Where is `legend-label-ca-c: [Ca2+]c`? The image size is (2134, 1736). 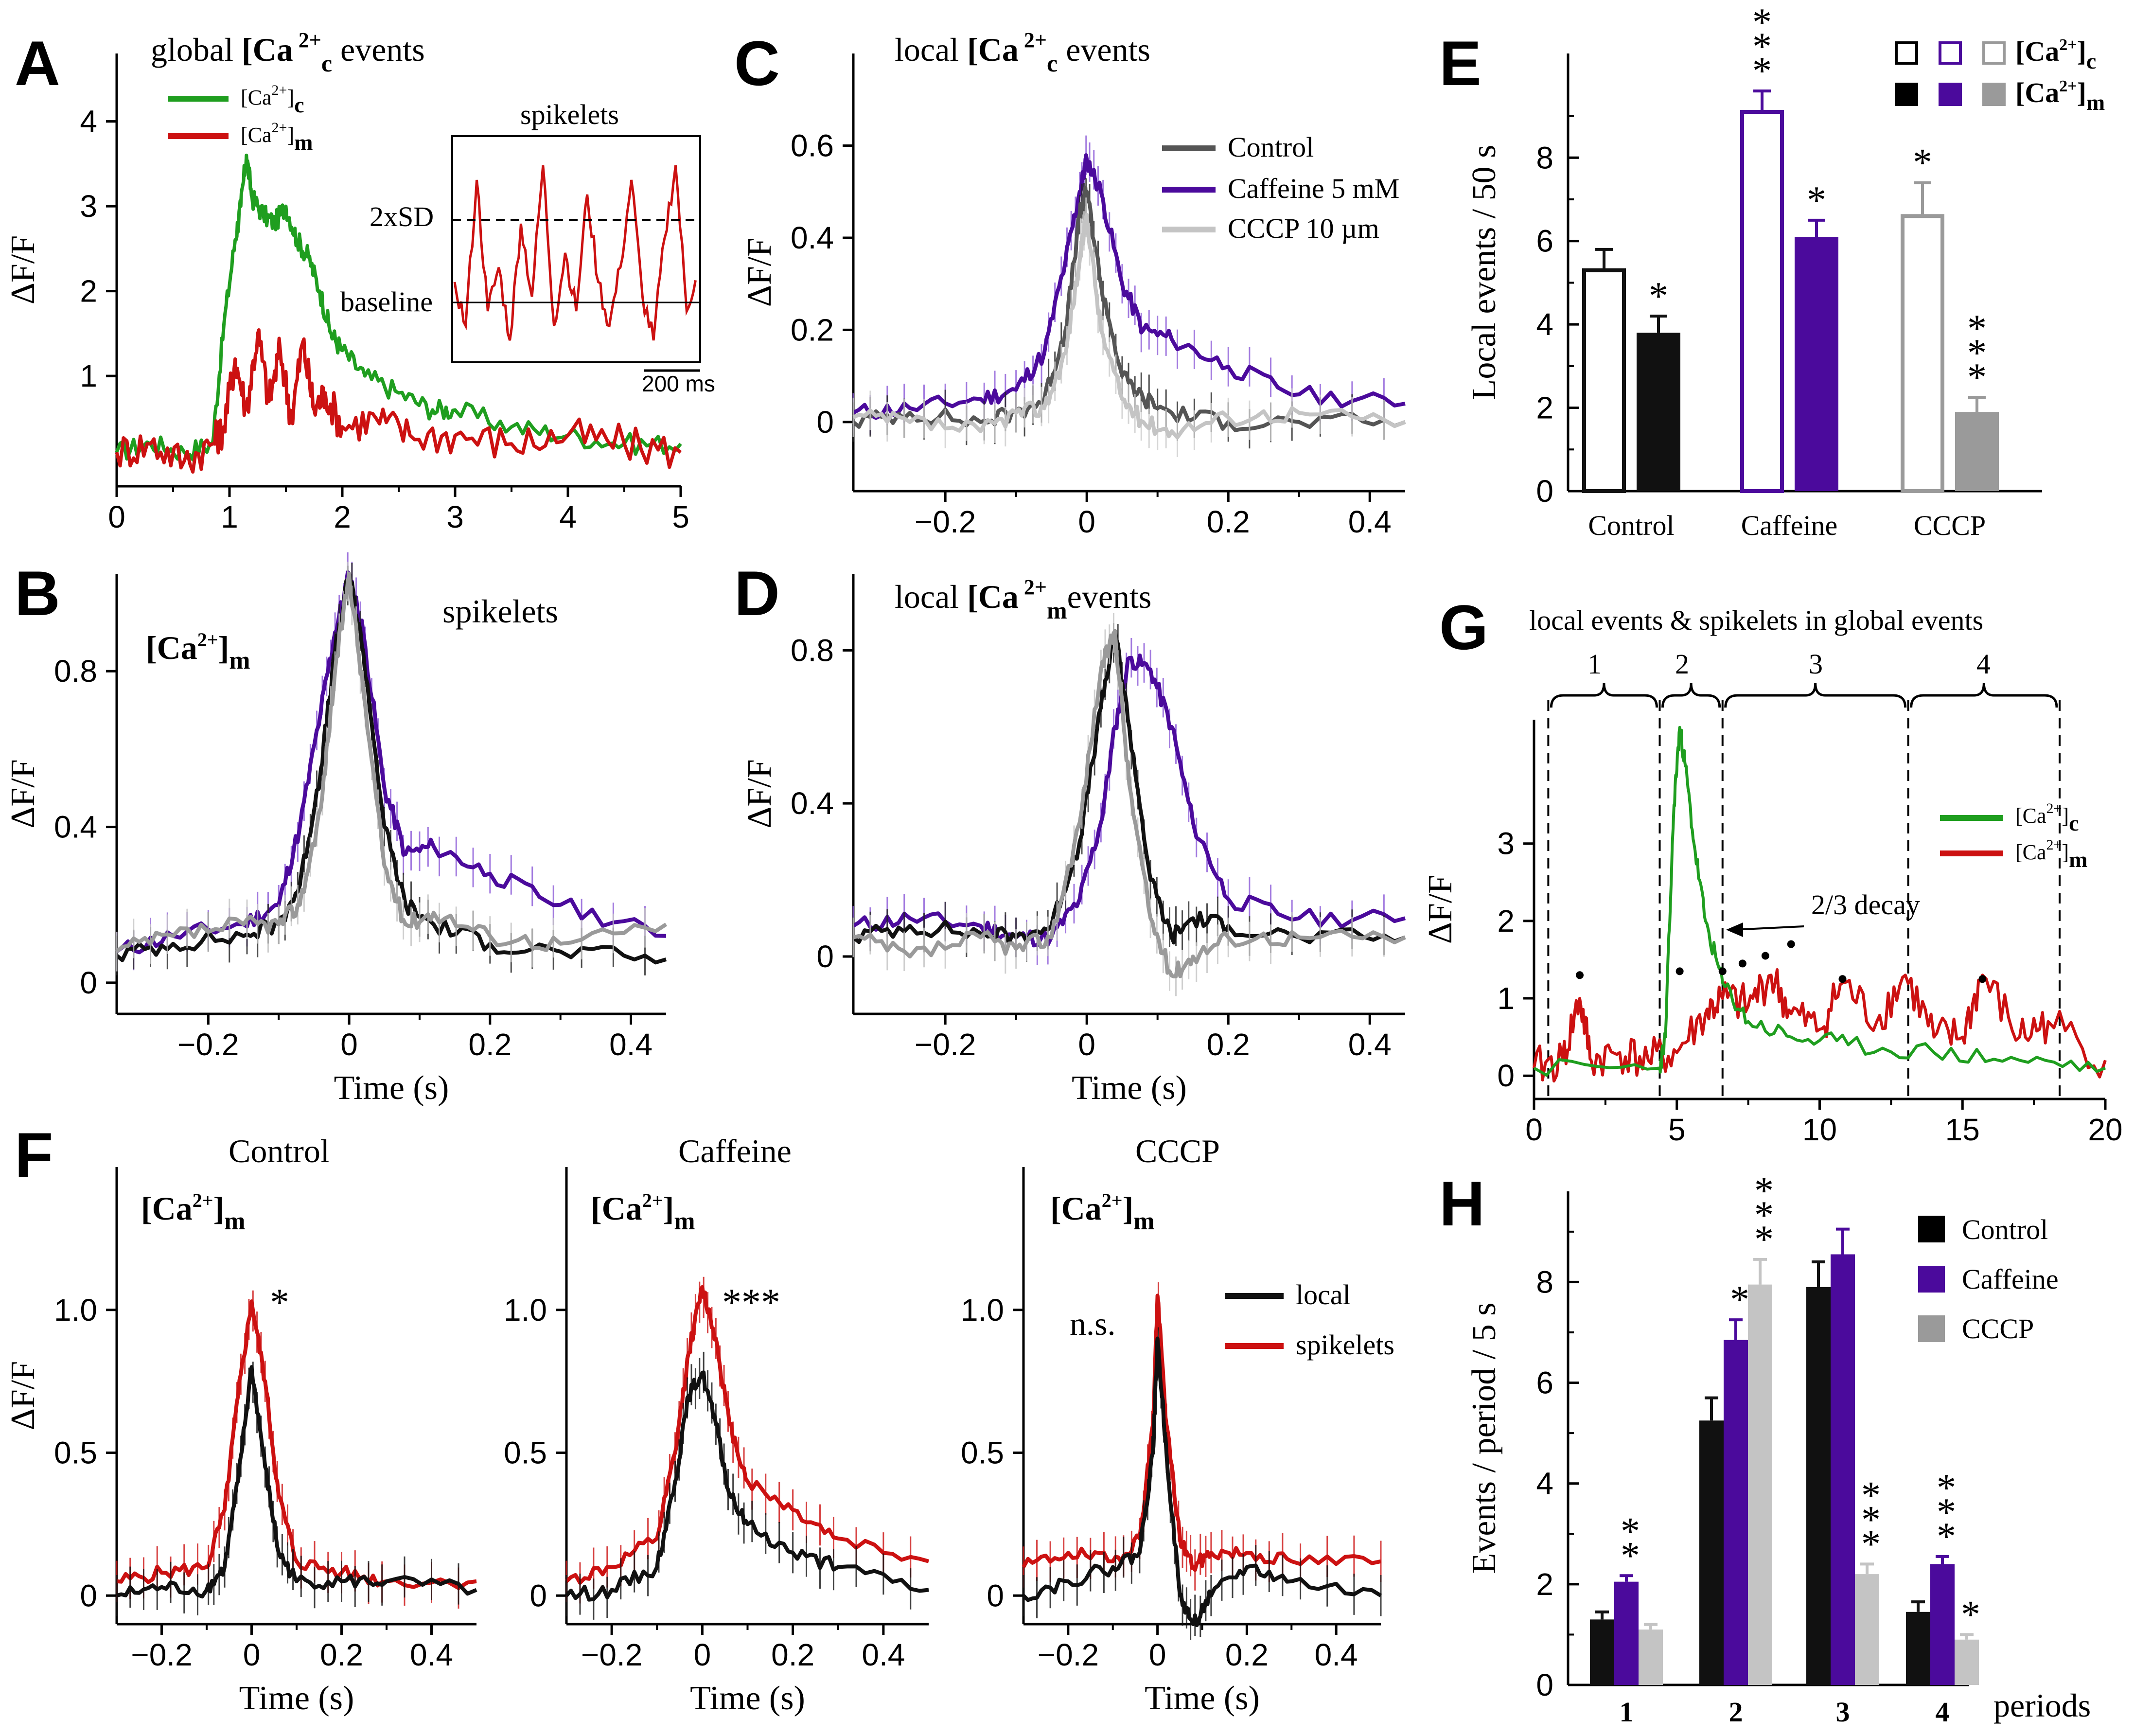 legend-label-ca-c: [Ca2+]c is located at coordinates (272, 99).